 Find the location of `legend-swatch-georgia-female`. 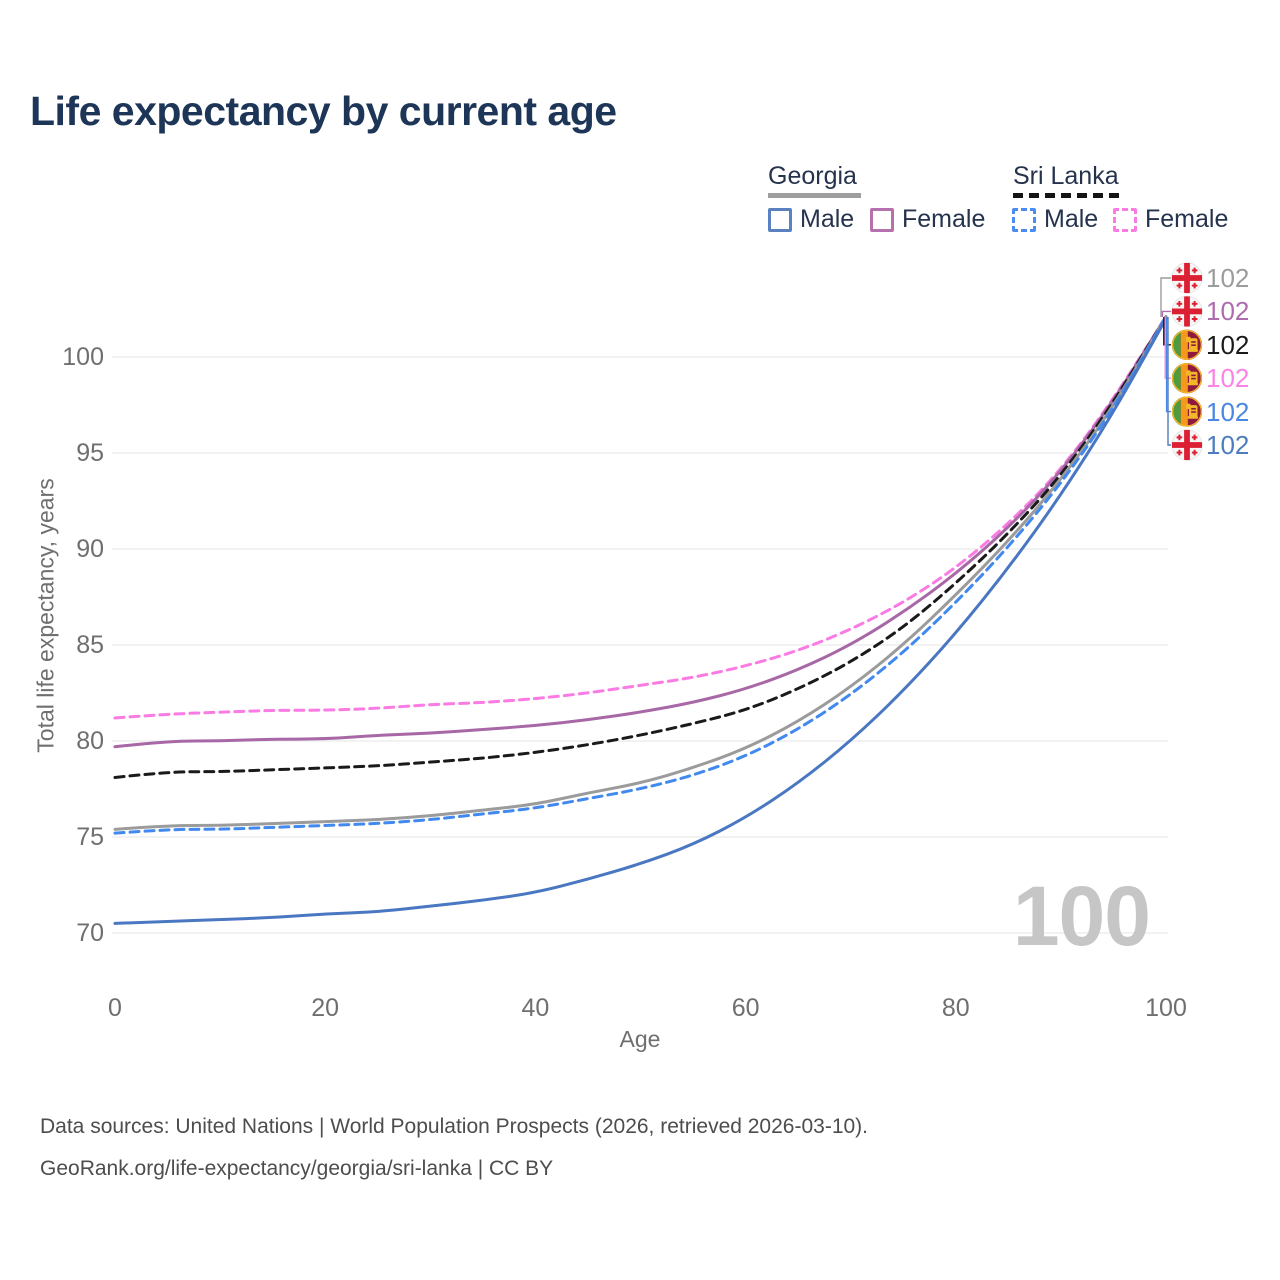

legend-swatch-georgia-female is located at coordinates (882, 219).